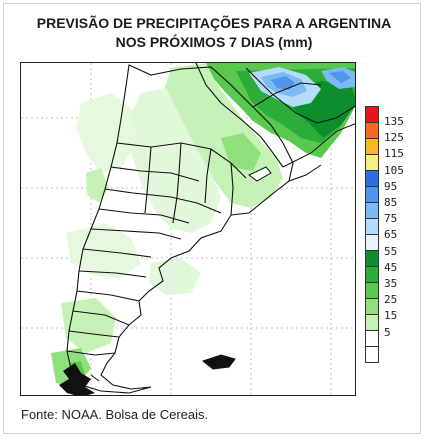 This screenshot has width=428, height=442. Describe the element at coordinates (115, 414) in the screenshot. I see `source-caption: Fonte: NOAA. Bolsa de Cereais.` at that location.